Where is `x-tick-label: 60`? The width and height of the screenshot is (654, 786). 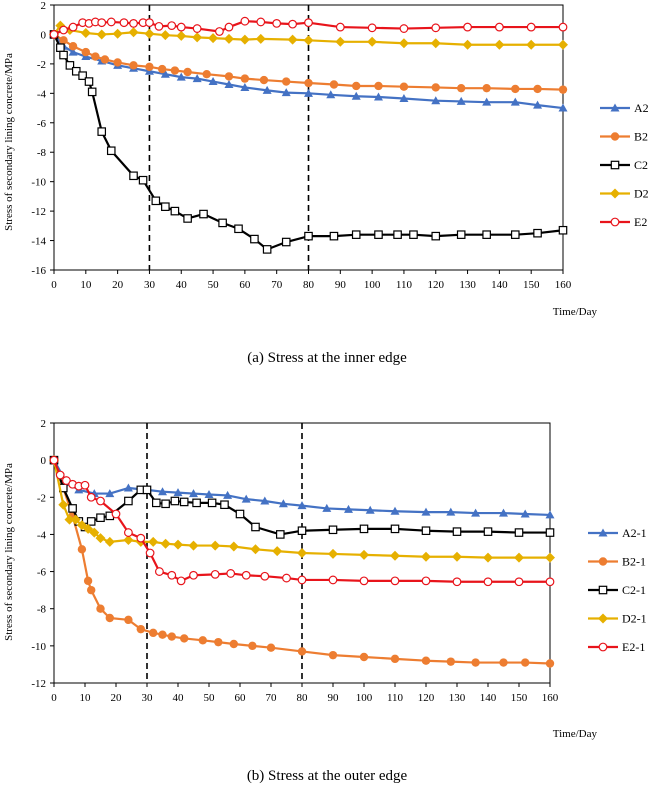 x-tick-label: 60 is located at coordinates (245, 285).